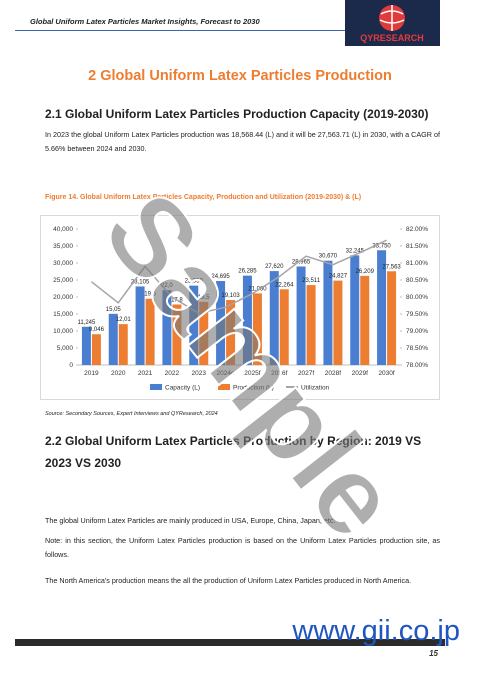 Image resolution: width=480 pixels, height=679 pixels. Describe the element at coordinates (150, 295) in the screenshot. I see `data-label: 19,5` at that location.